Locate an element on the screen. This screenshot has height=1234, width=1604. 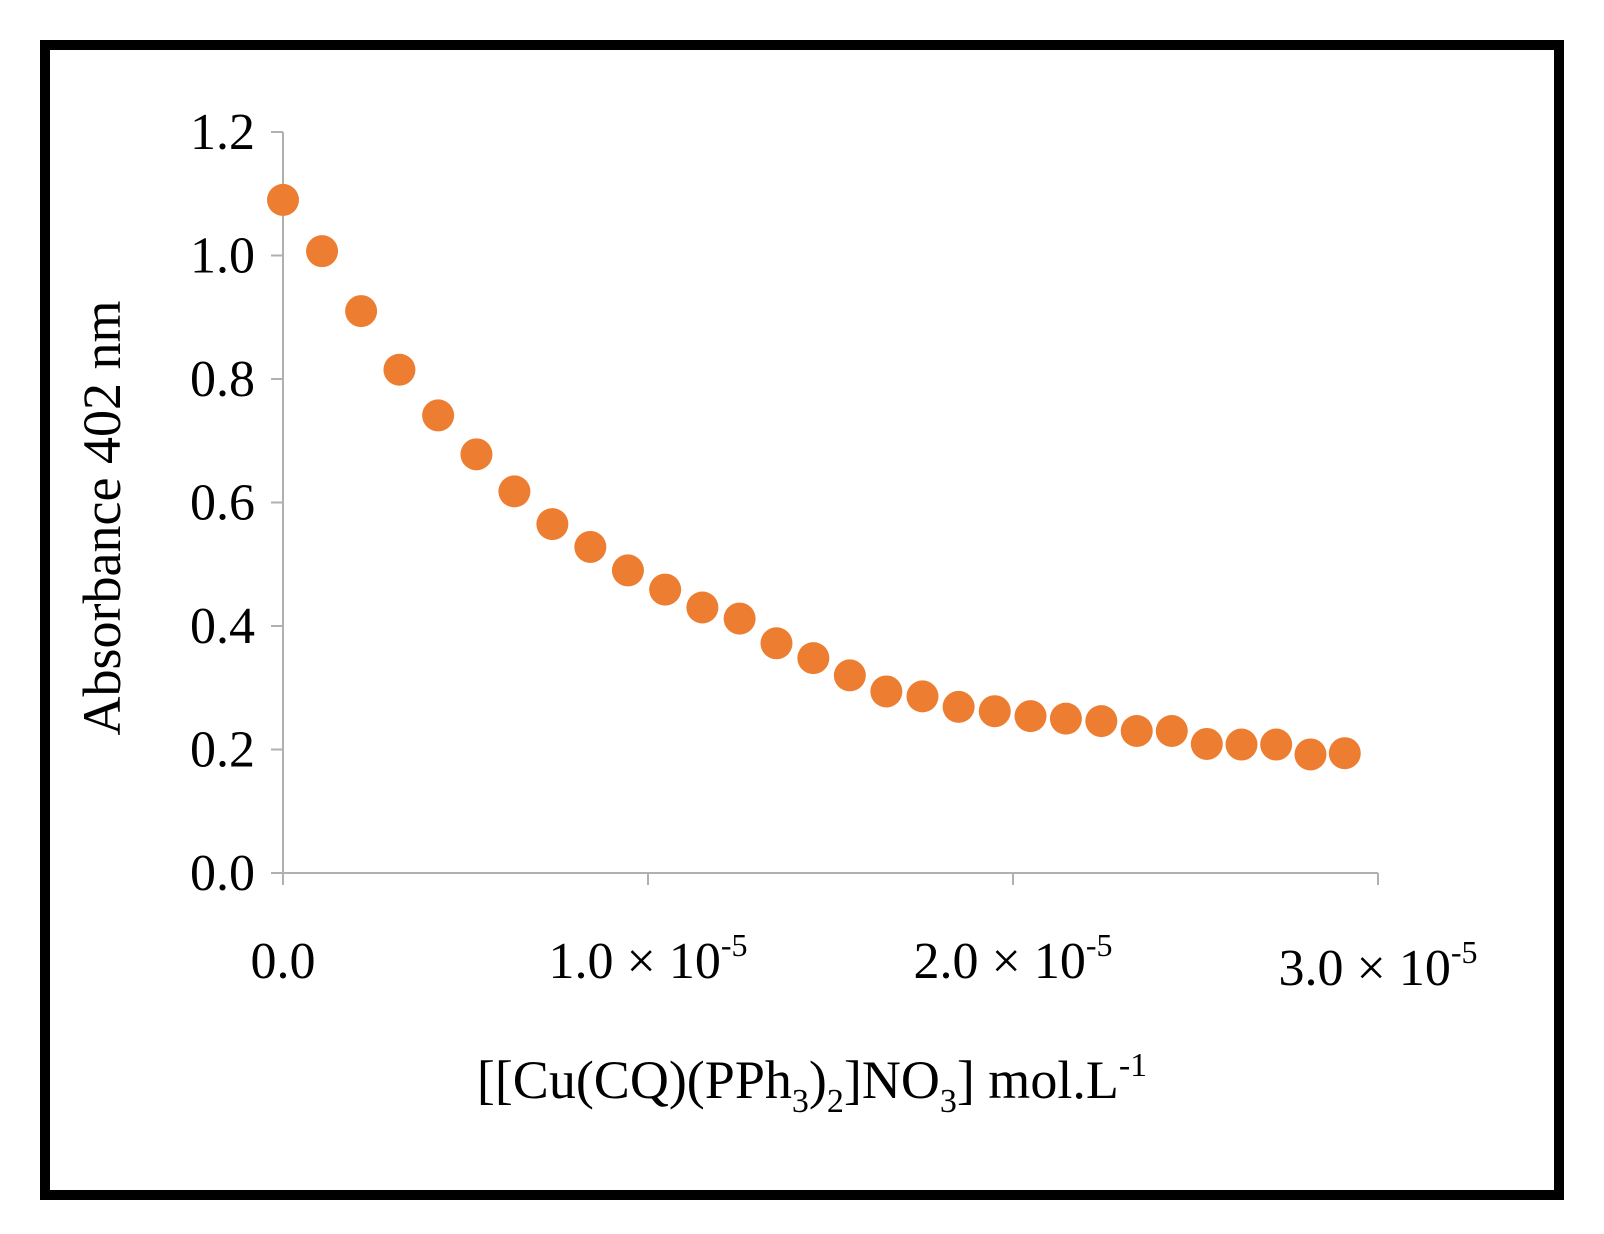
x-tick-label: 1.0 × 10⁻⁵ is located at coordinates (648, 958).